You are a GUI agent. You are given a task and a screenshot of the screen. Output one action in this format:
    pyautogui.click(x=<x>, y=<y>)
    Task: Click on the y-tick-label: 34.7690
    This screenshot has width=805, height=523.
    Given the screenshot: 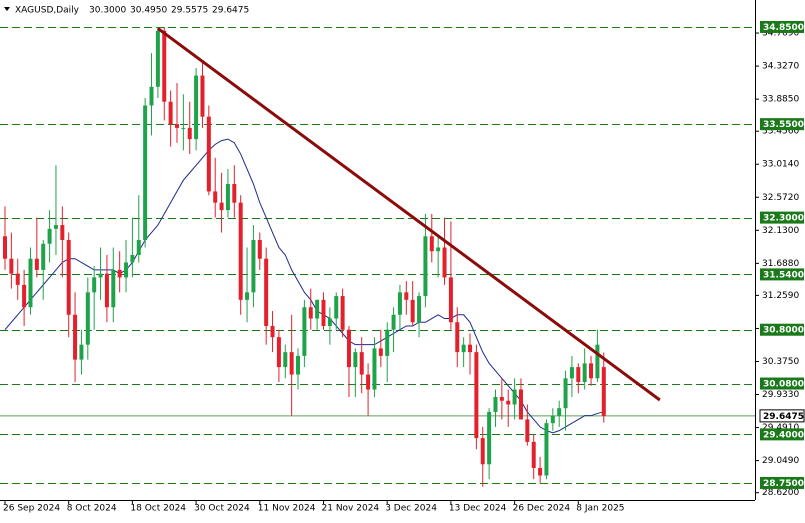 What is the action you would take?
    pyautogui.click(x=780, y=34)
    